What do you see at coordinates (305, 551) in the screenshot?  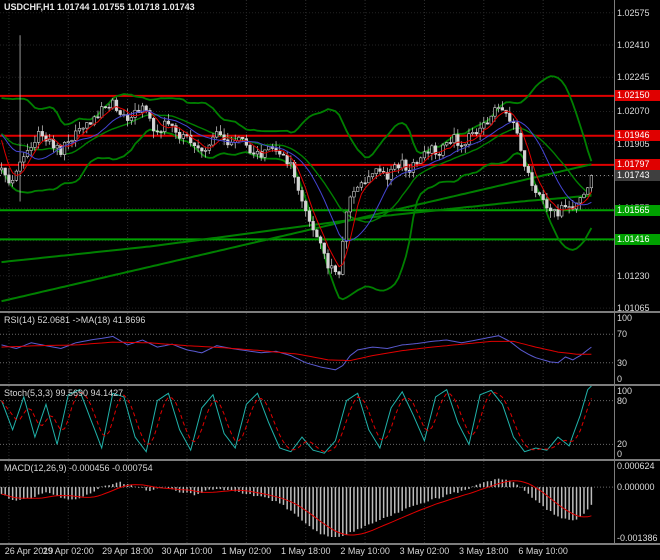 I see `time-axis-label: 1 May 18:00` at bounding box center [305, 551].